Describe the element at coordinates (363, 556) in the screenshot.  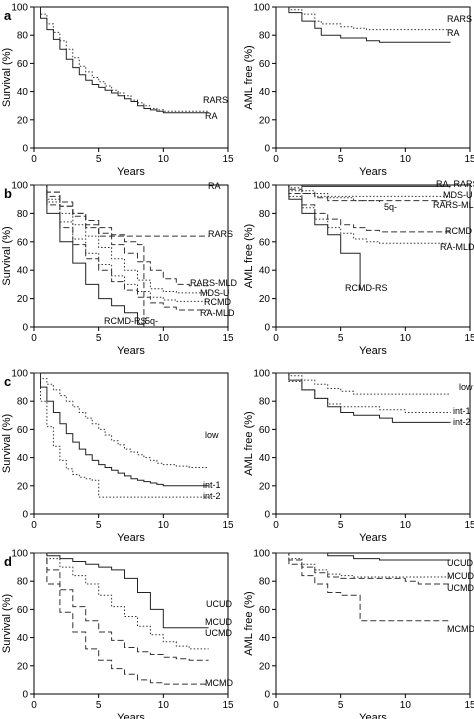
I see `series-line-ucud` at that location.